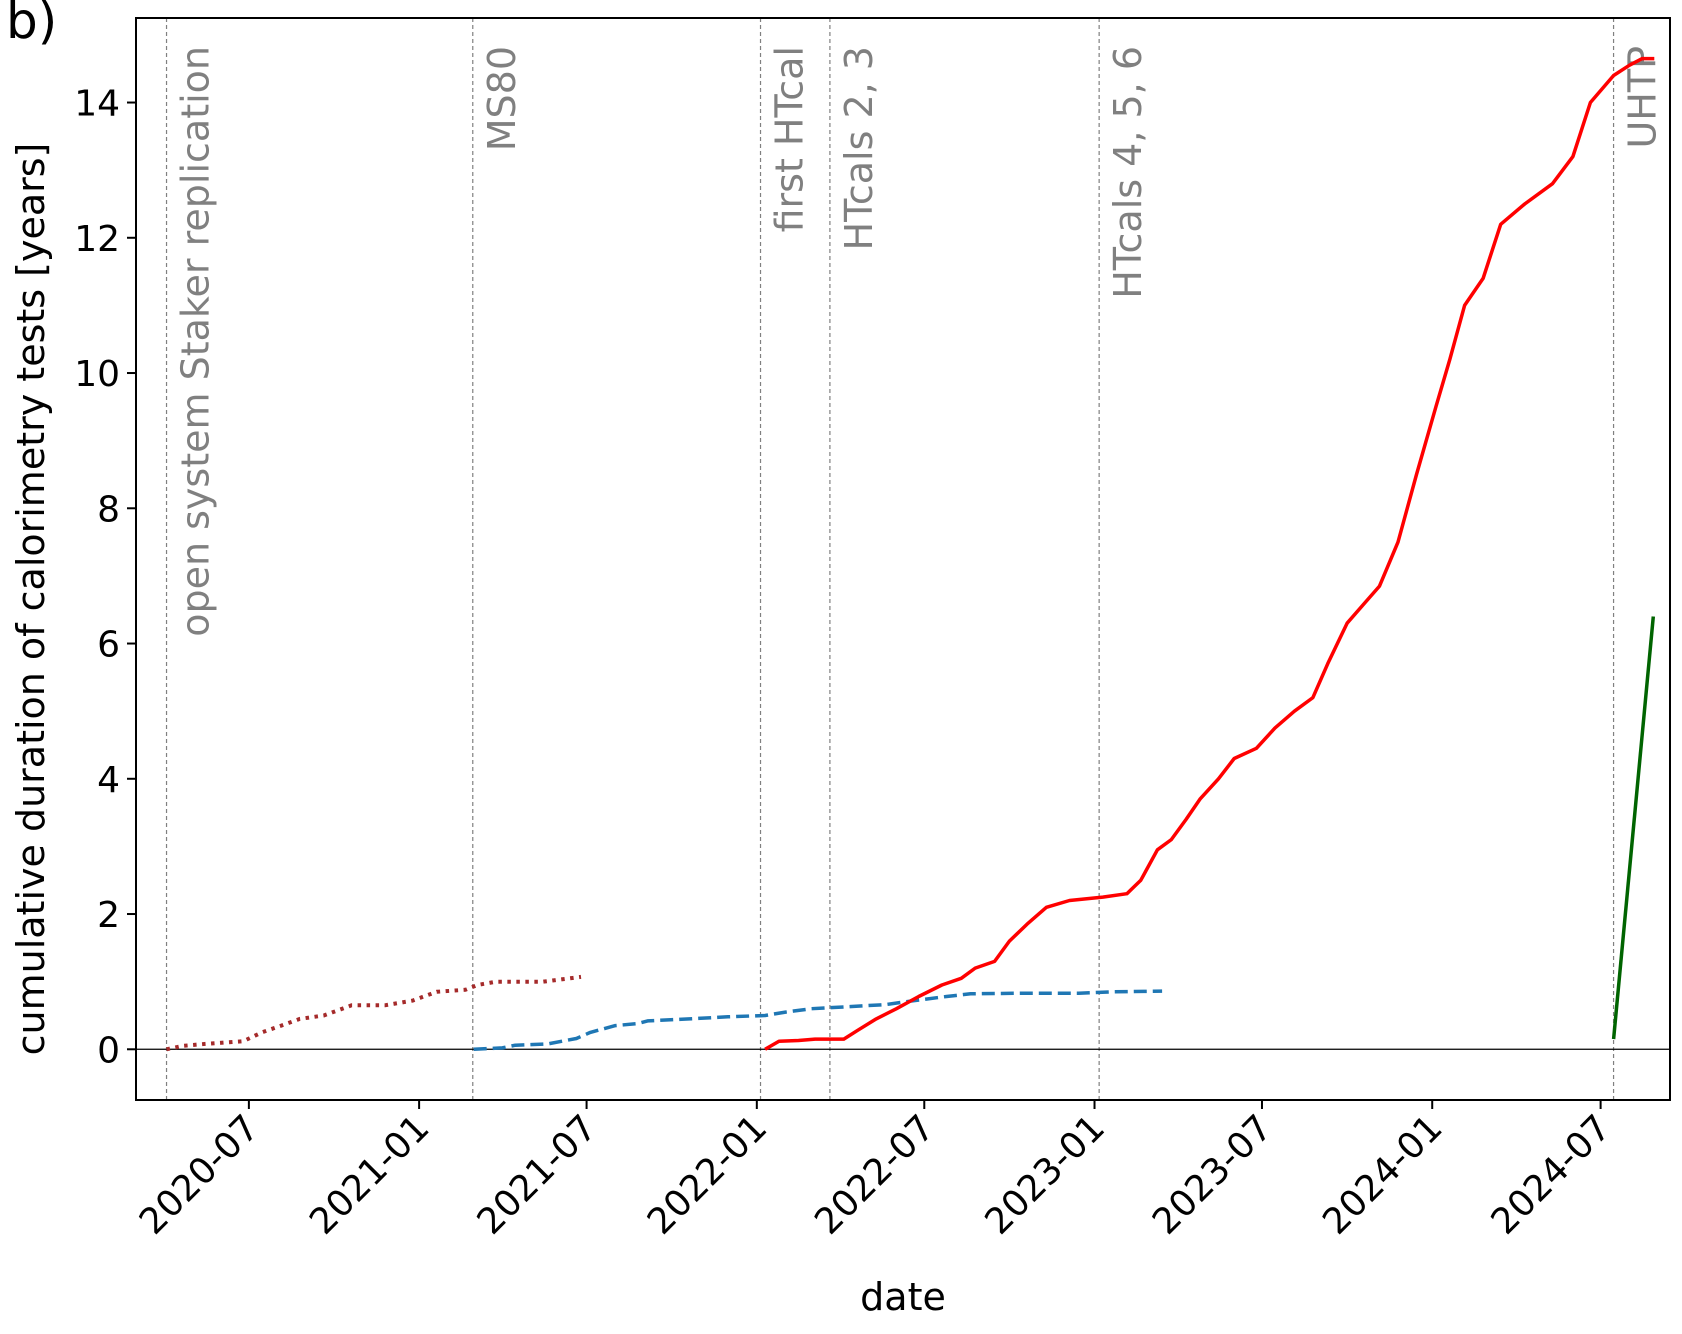 Image resolution: width=1682 pixels, height=1334 pixels. What do you see at coordinates (1551, 1174) in the screenshot?
I see `x-tick-label: 2024-07` at bounding box center [1551, 1174].